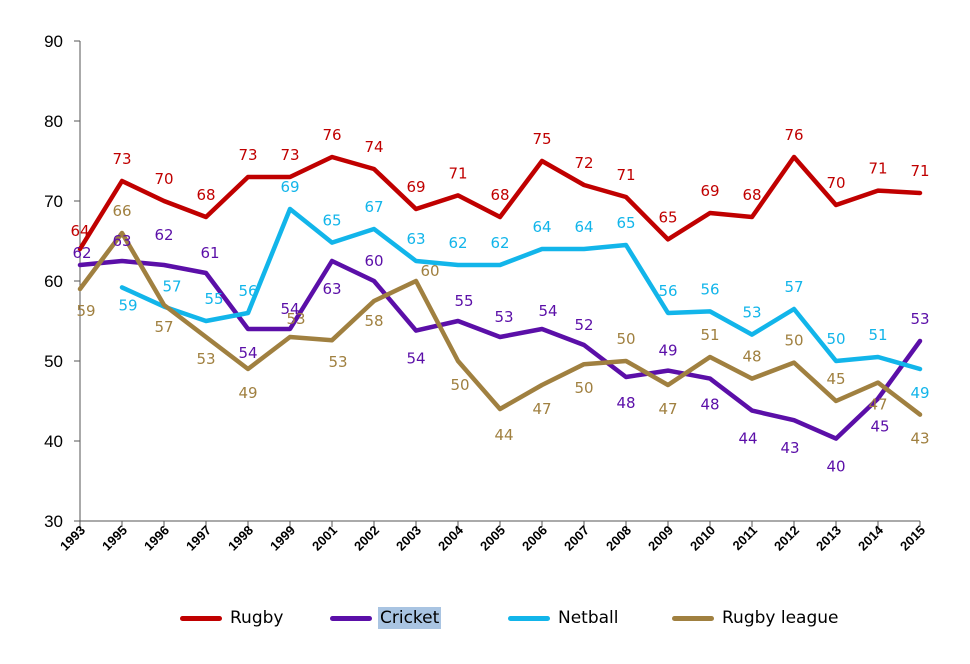 This screenshot has width=970, height=664. I want to click on data-label-netball: 69, so click(289, 187).